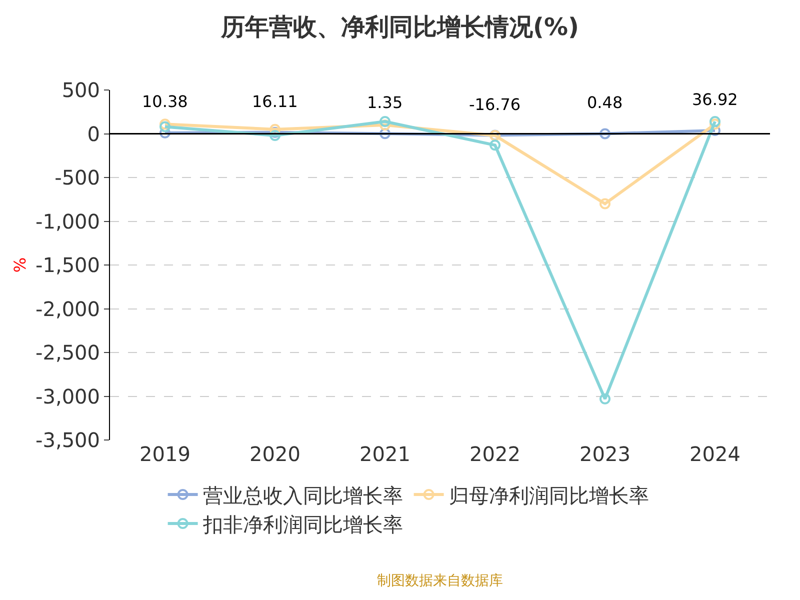 This screenshot has width=800, height=600. What do you see at coordinates (165, 101) in the screenshot?
I see `data-label: 10.38` at bounding box center [165, 101].